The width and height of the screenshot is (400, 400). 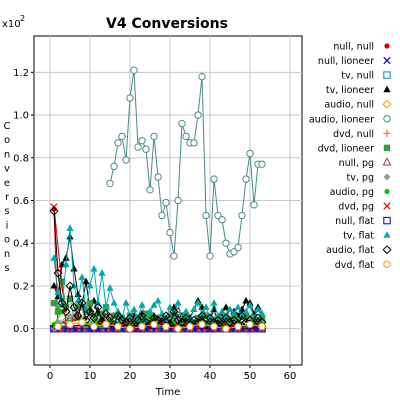 I want to click on legend-label: tv, pg, so click(x=360, y=177).